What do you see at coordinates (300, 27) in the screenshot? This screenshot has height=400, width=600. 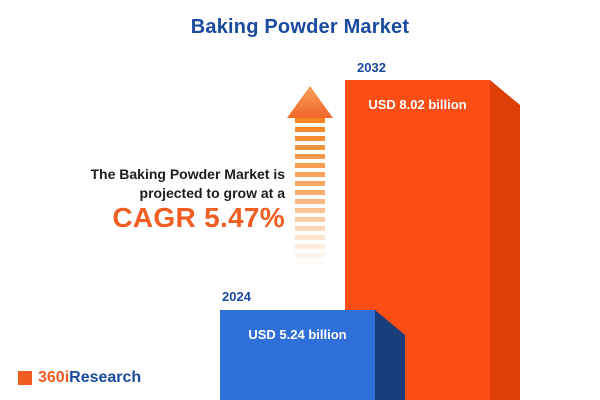 I see `page-title: Baking Powder Market` at bounding box center [300, 27].